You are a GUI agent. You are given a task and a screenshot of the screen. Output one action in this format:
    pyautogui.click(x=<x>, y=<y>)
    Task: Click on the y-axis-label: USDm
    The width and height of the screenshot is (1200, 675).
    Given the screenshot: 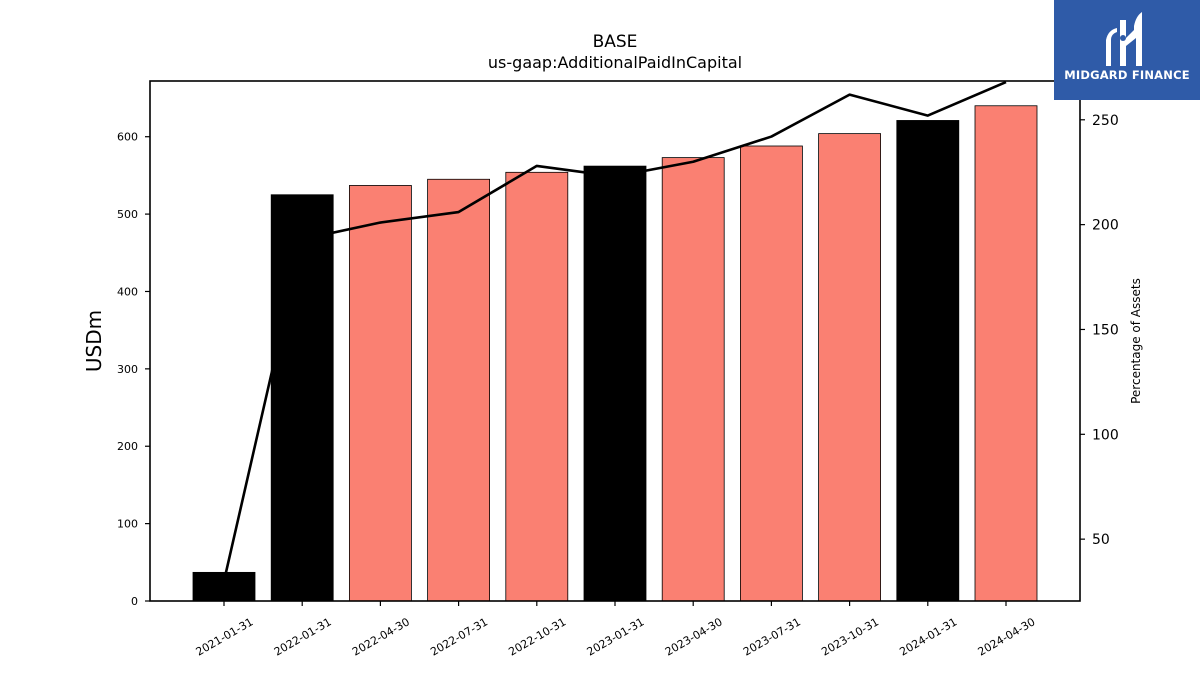 What is the action you would take?
    pyautogui.click(x=94, y=341)
    